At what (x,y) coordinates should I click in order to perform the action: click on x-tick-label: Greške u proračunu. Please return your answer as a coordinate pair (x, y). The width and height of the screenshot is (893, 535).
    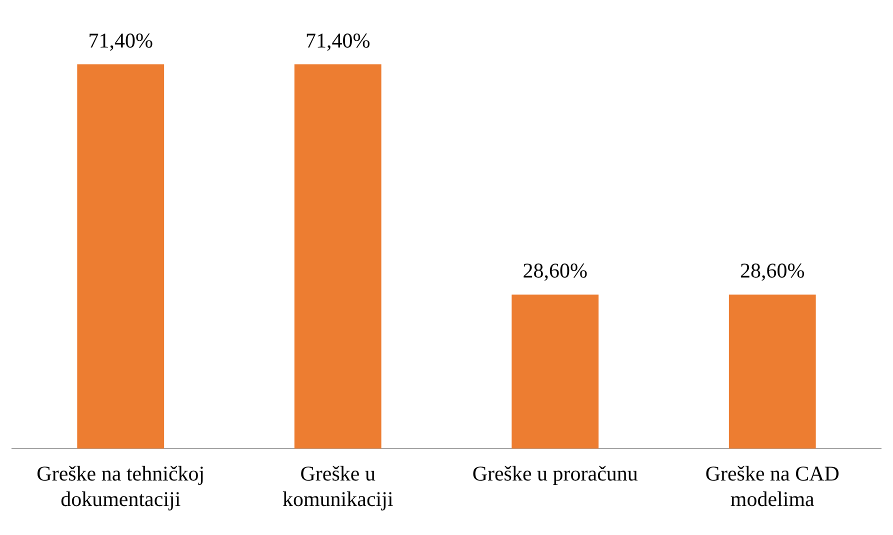
    Looking at the image, I should click on (555, 474).